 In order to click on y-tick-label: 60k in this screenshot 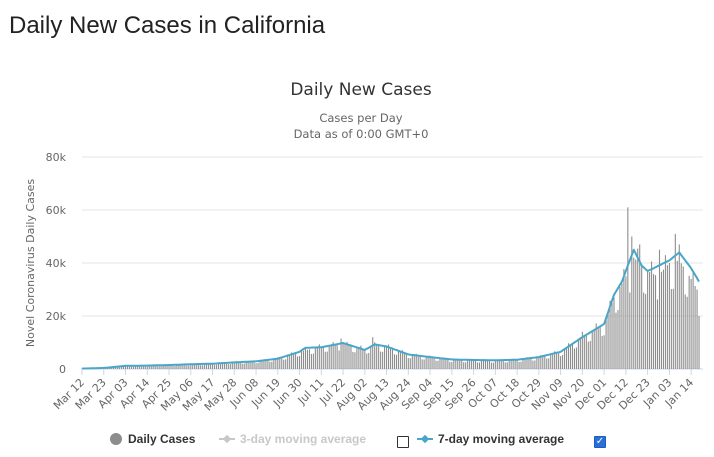, I will do `click(56, 210)`.